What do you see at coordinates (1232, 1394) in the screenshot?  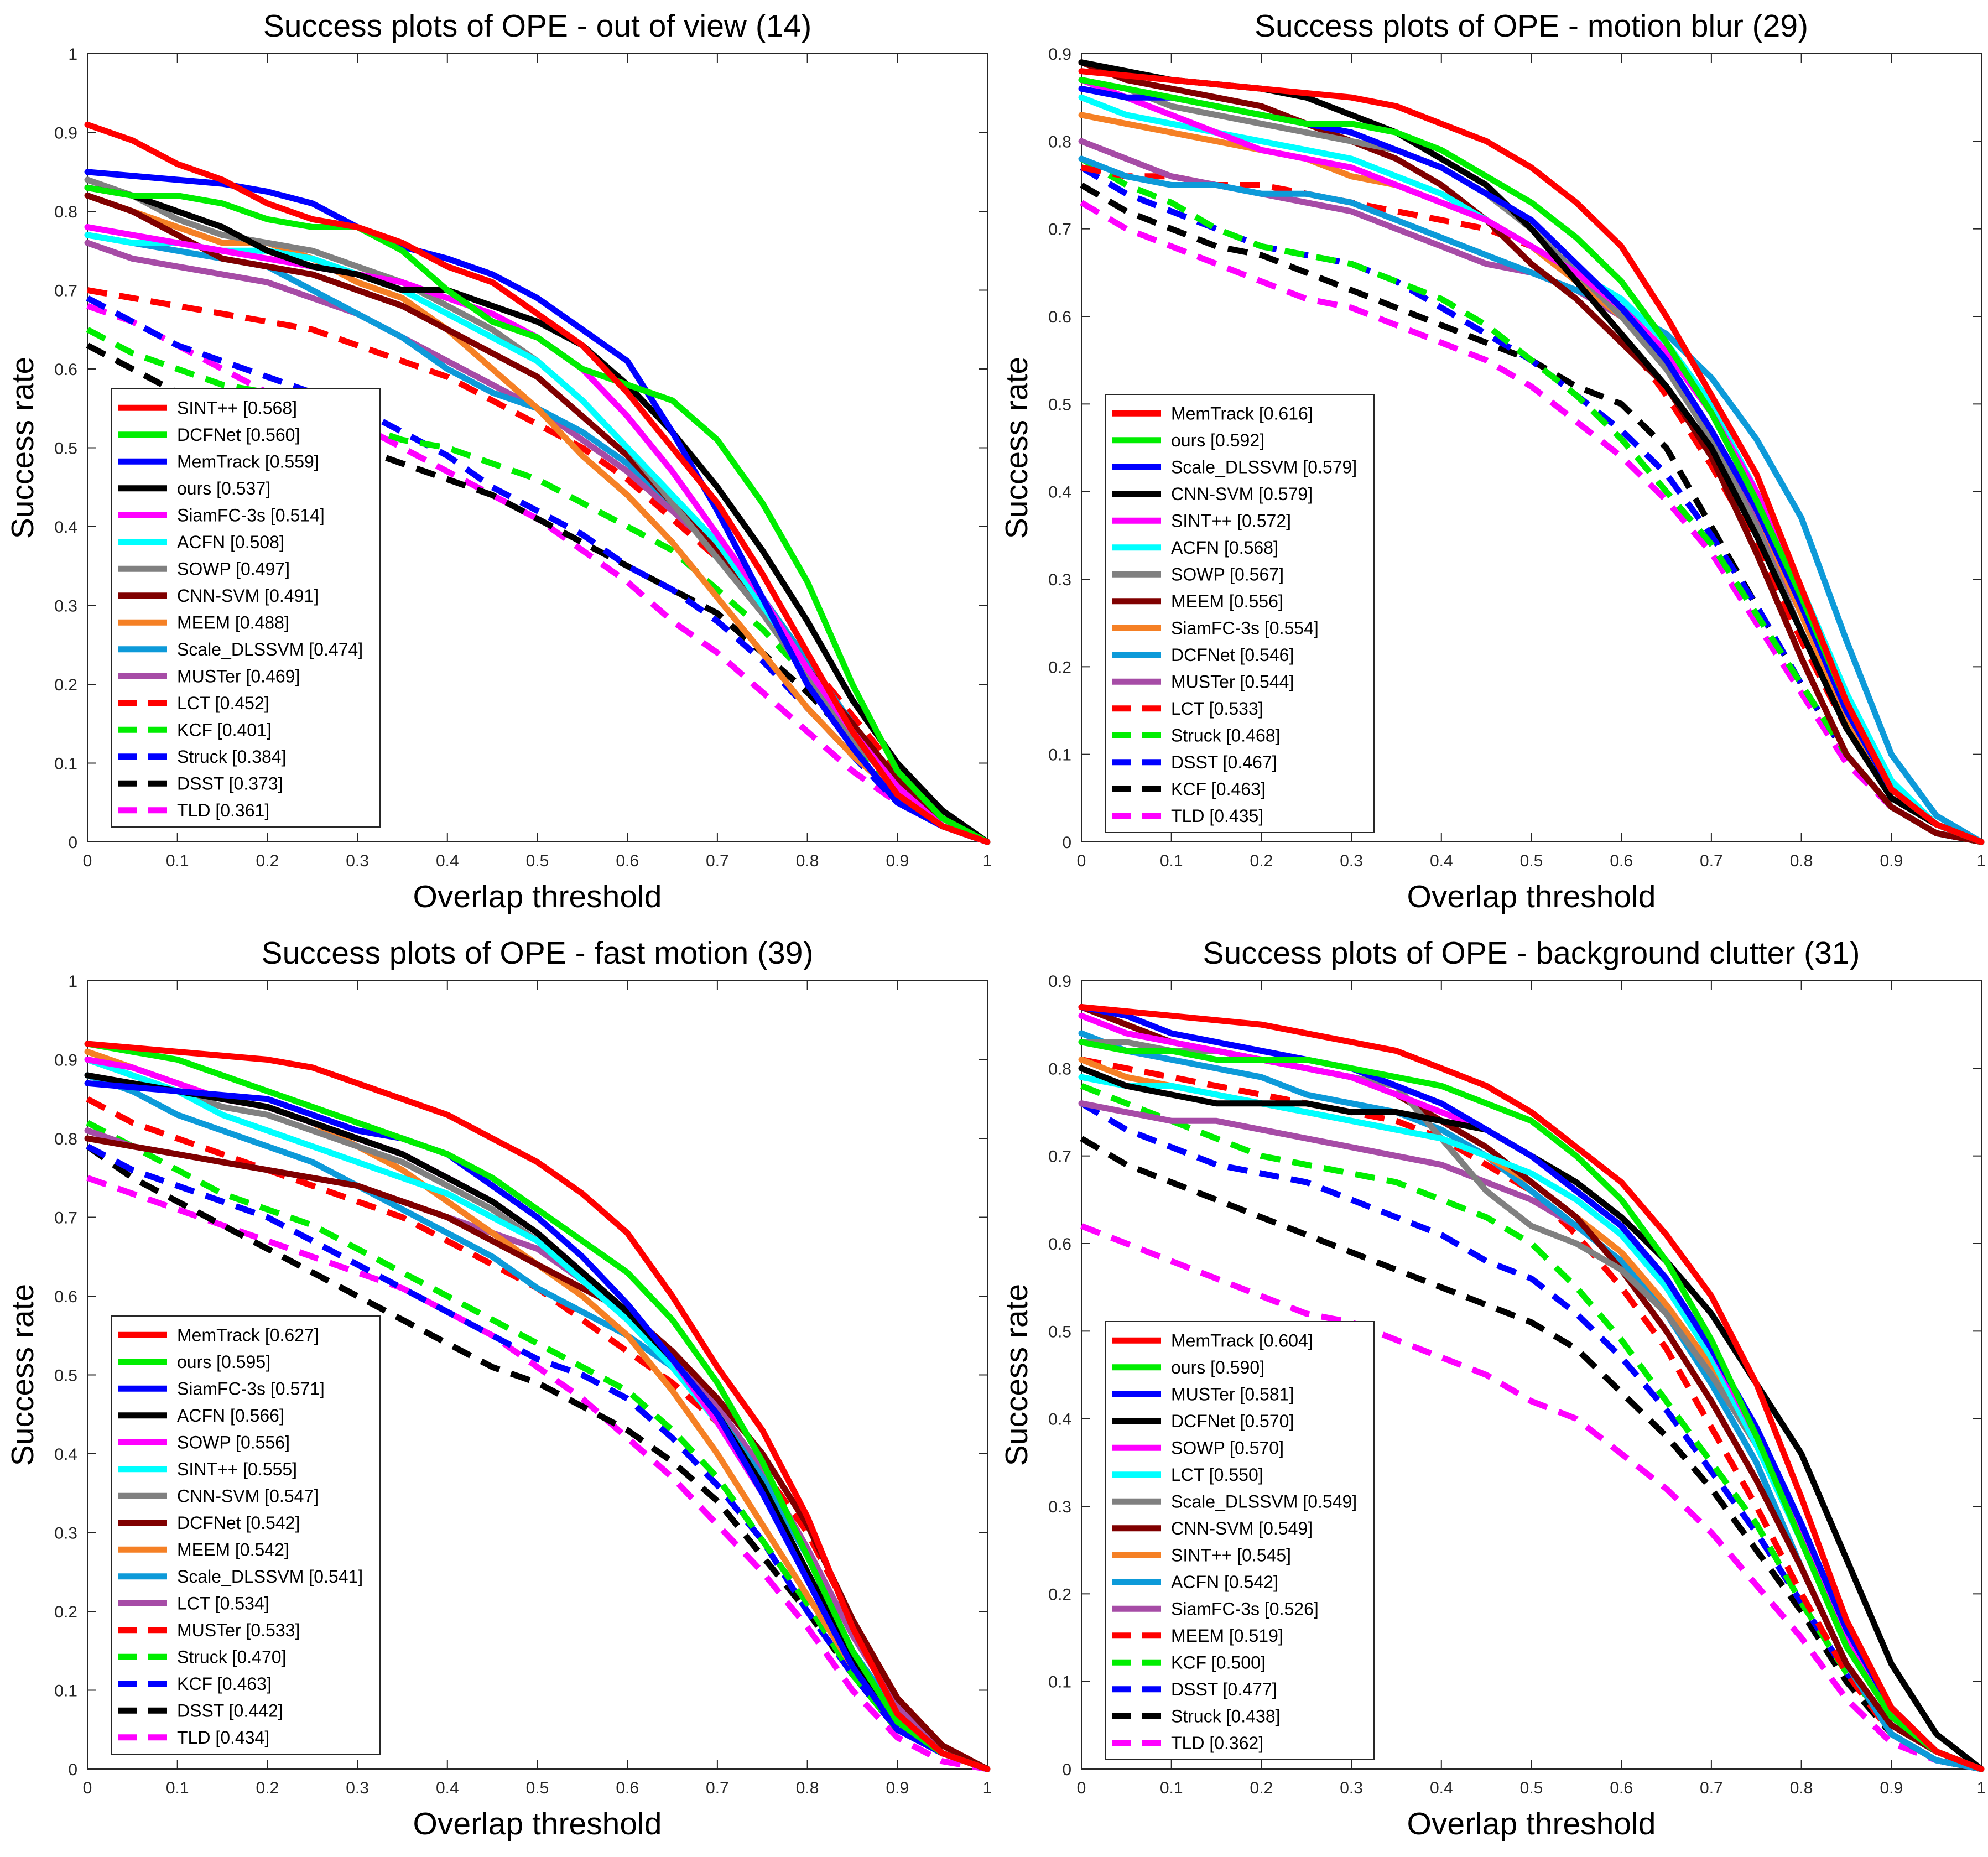 I see `legend-entry: MUSTer [0.581]` at bounding box center [1232, 1394].